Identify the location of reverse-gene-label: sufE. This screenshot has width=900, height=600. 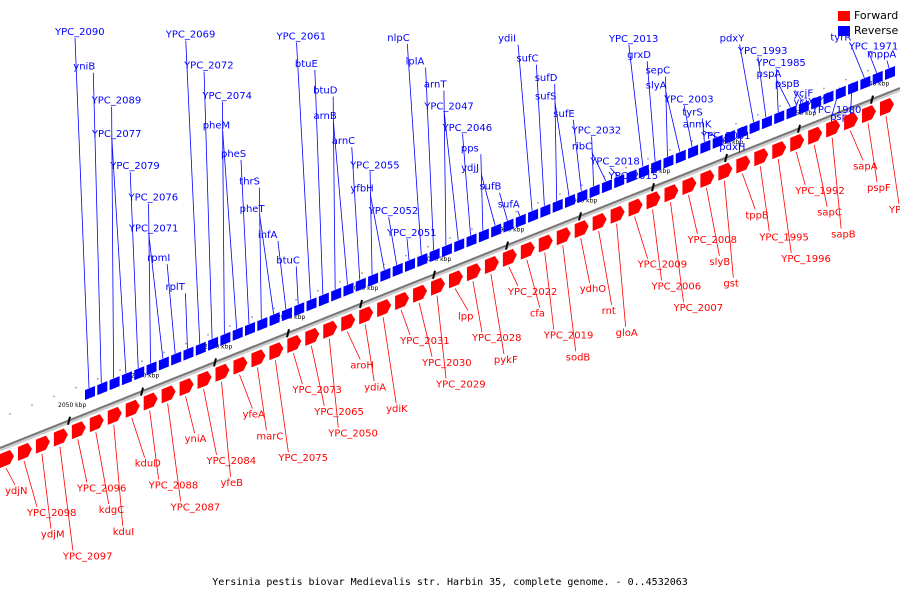
(563, 114).